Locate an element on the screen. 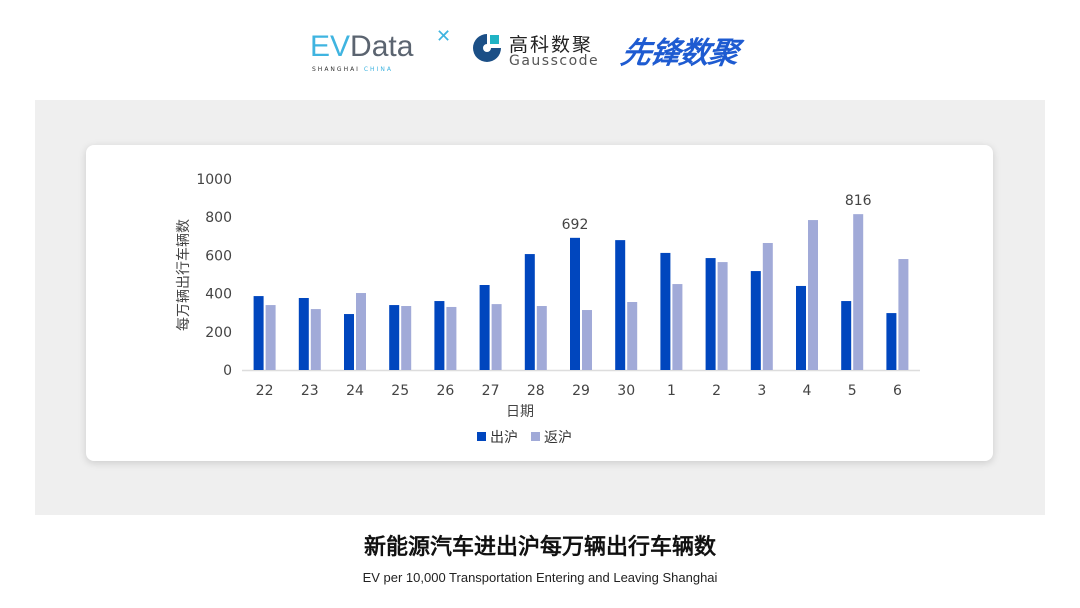 This screenshot has height=608, width=1080. x-tick-label: 25 is located at coordinates (400, 391).